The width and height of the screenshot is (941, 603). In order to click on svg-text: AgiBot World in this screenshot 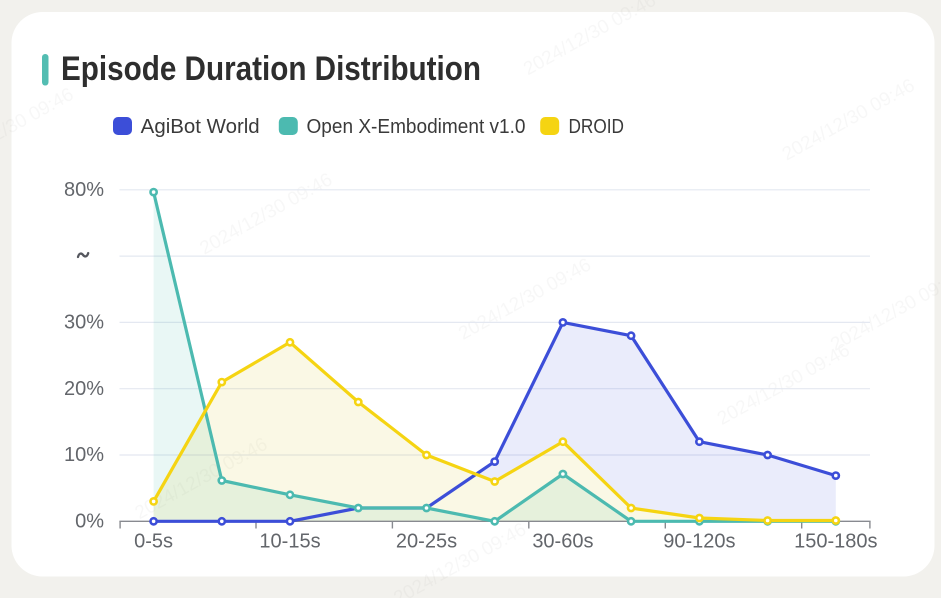, I will do `click(200, 127)`.